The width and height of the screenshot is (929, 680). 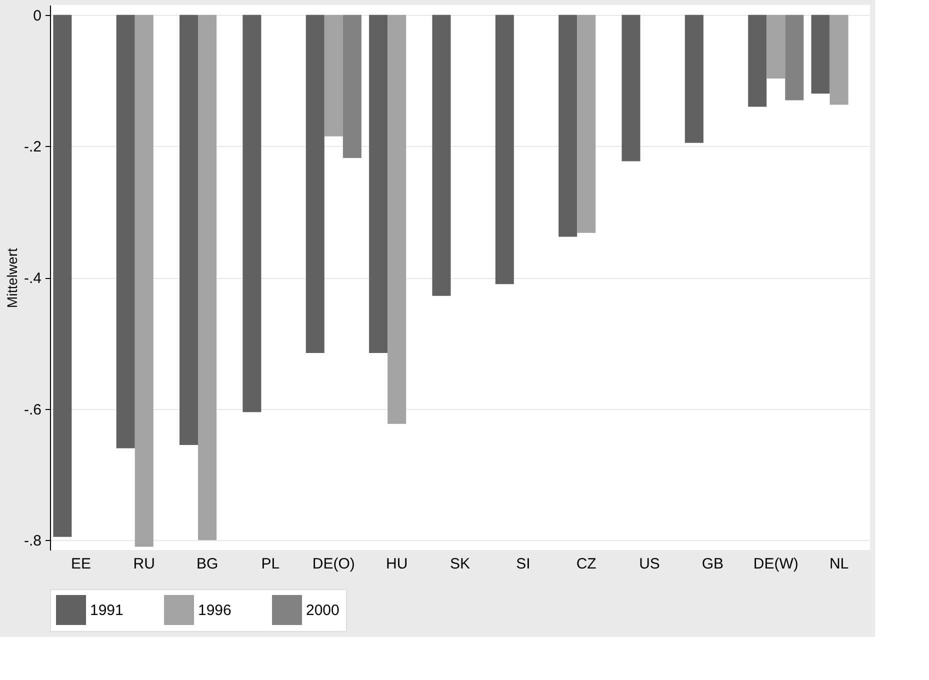 What do you see at coordinates (215, 610) in the screenshot?
I see `legend-label: 1996` at bounding box center [215, 610].